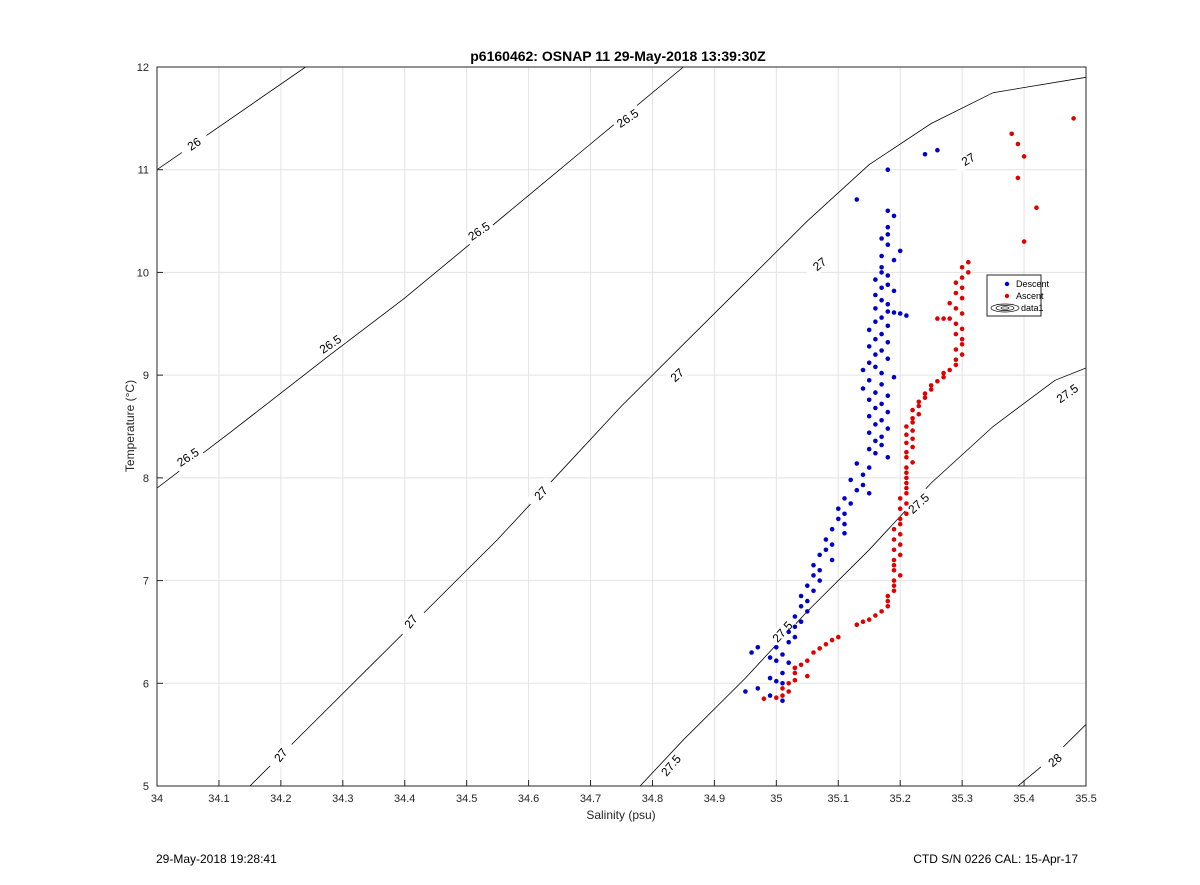  What do you see at coordinates (146, 684) in the screenshot?
I see `y-tick-label: 6` at bounding box center [146, 684].